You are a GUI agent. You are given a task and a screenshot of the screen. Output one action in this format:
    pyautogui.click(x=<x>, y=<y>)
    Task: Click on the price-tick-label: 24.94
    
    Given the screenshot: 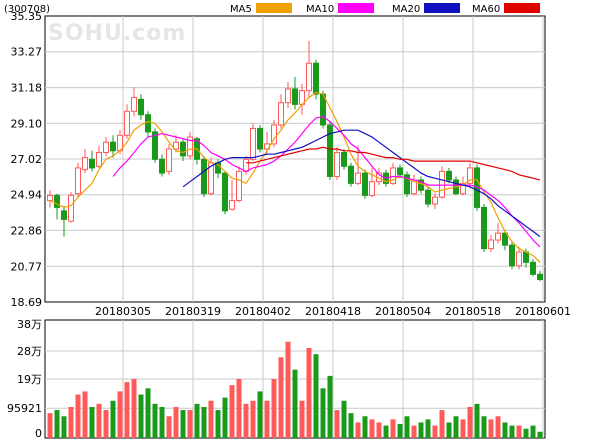 What is the action you would take?
    pyautogui.click(x=27, y=195)
    